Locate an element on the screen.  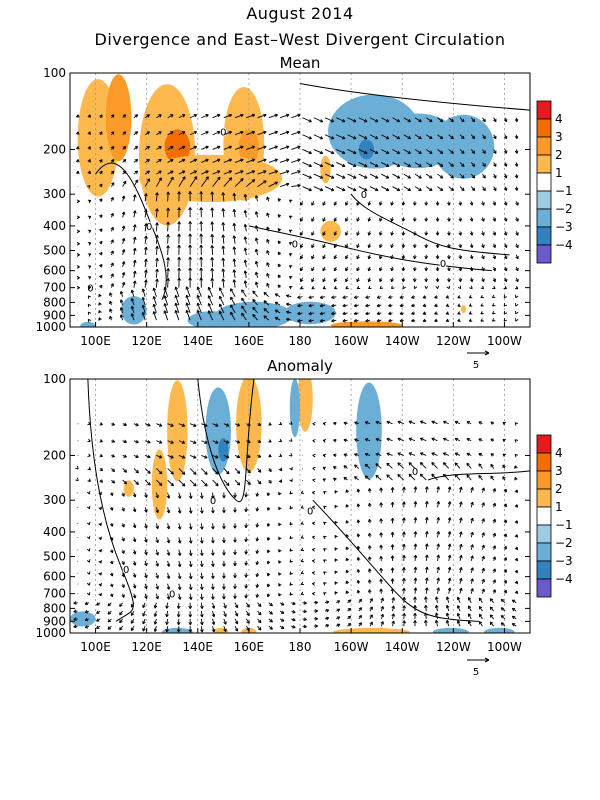
colorbar-swatch is located at coordinates (544, 182).